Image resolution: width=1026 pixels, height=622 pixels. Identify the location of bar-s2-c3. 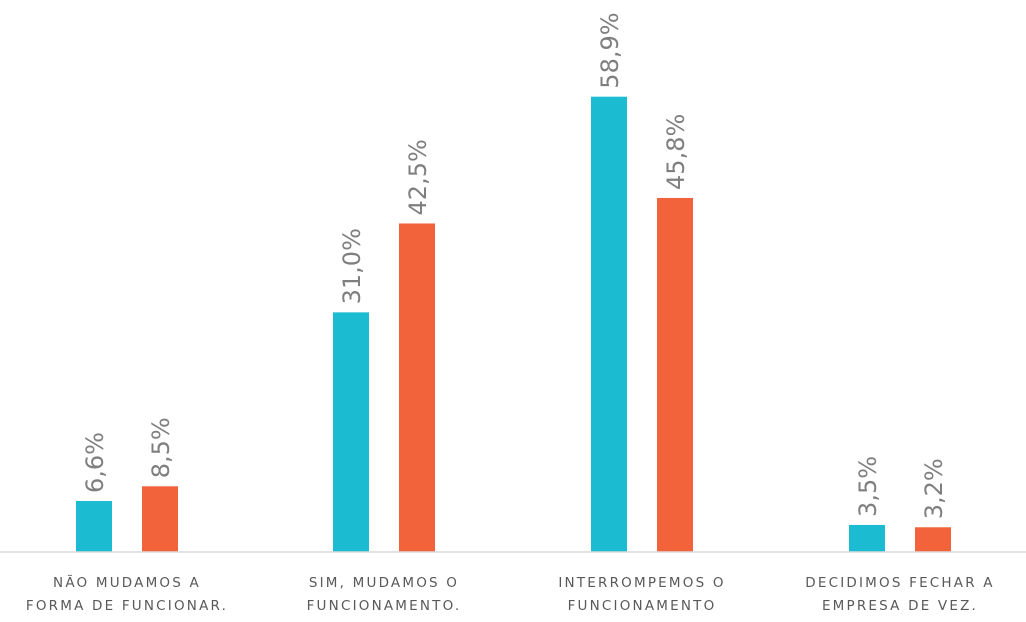
(675, 374).